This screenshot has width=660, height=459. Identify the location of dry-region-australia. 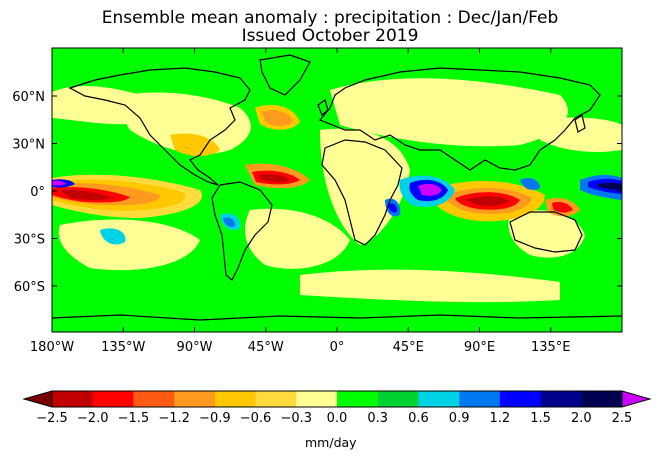
(546, 234).